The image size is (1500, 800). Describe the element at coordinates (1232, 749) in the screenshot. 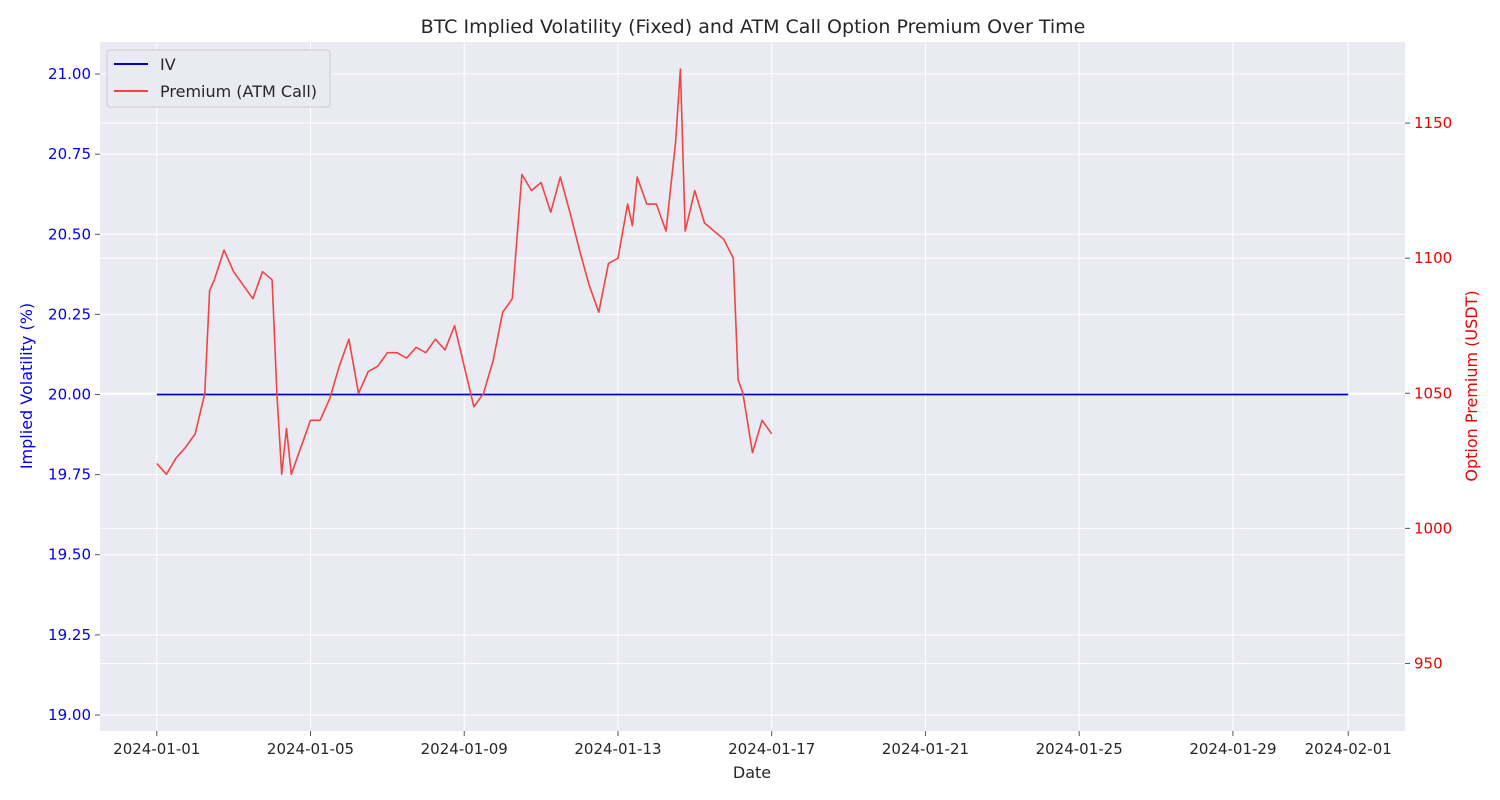

I see `x-tick-label: 2024-01-29` at that location.